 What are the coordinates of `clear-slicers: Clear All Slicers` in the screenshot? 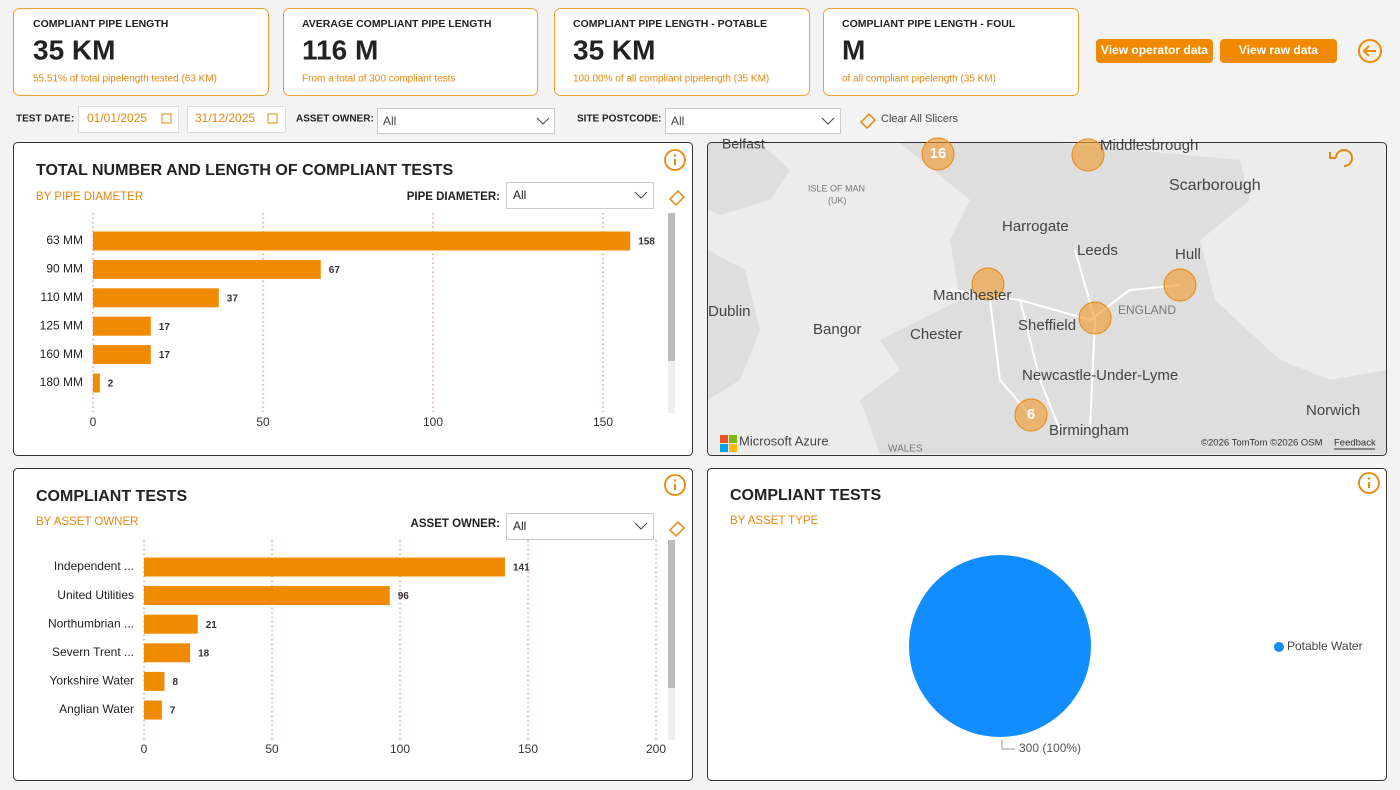 It's located at (920, 119).